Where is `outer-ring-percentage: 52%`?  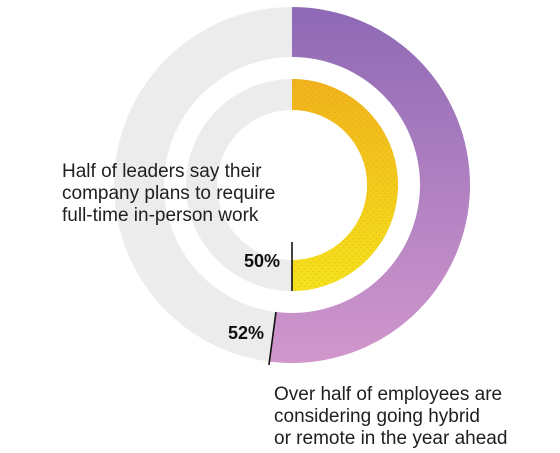 outer-ring-percentage: 52% is located at coordinates (246, 333).